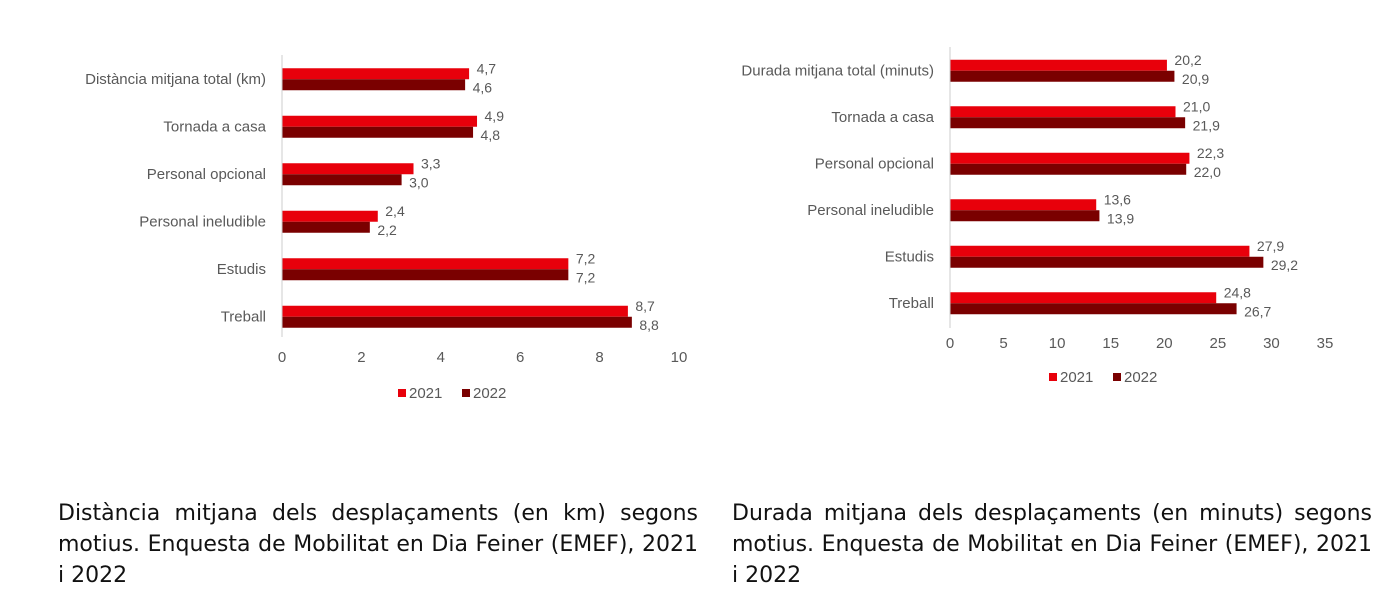 This screenshot has height=615, width=1399. I want to click on data-label-2021: 2,4, so click(395, 211).